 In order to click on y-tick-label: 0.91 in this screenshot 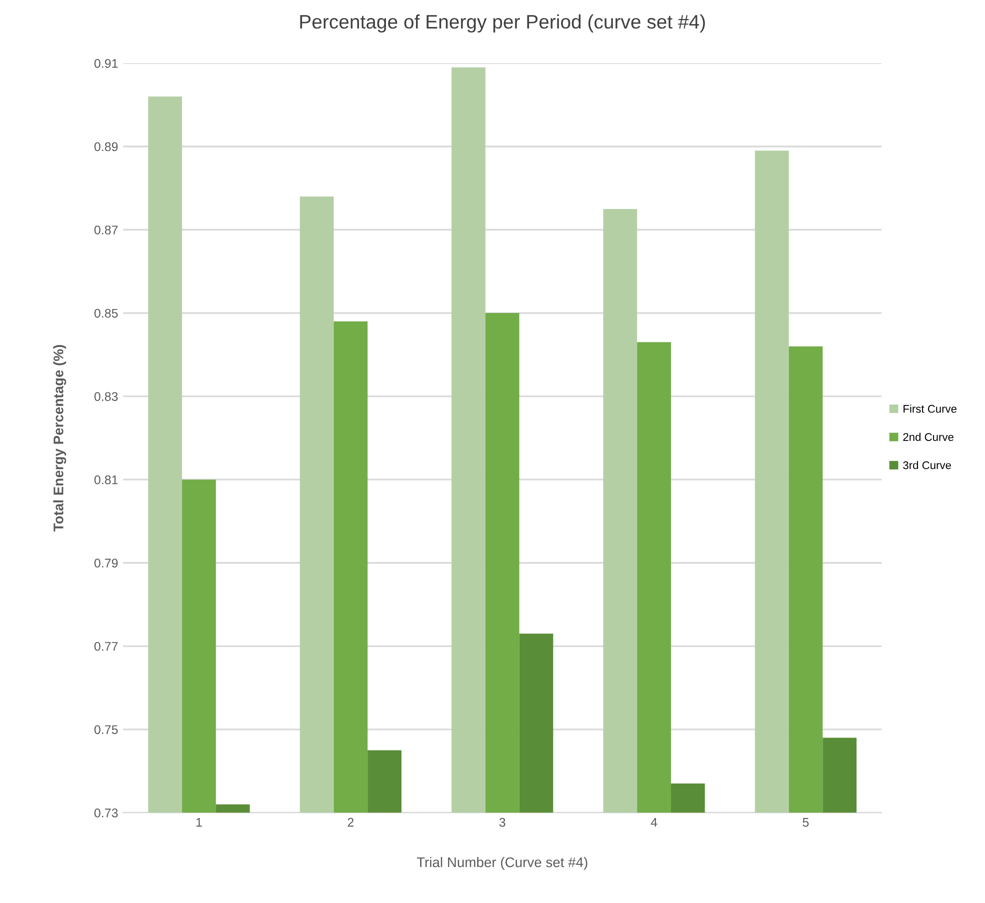, I will do `click(106, 63)`.